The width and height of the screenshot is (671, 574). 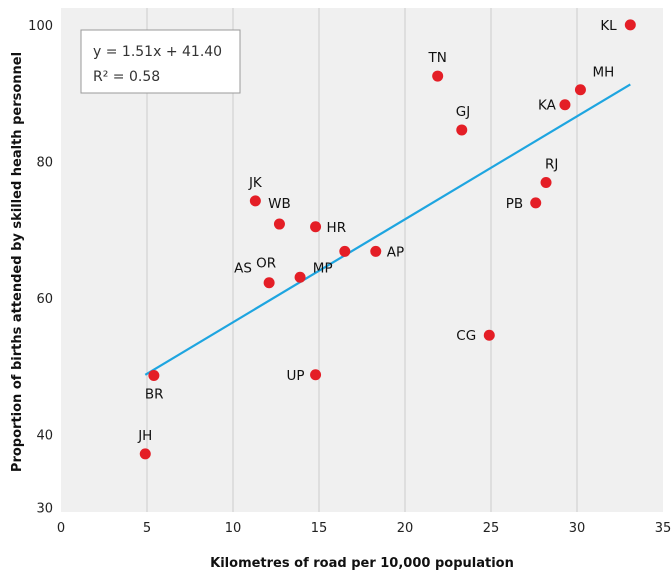 What do you see at coordinates (376, 251) in the screenshot?
I see `data-point-ap` at bounding box center [376, 251].